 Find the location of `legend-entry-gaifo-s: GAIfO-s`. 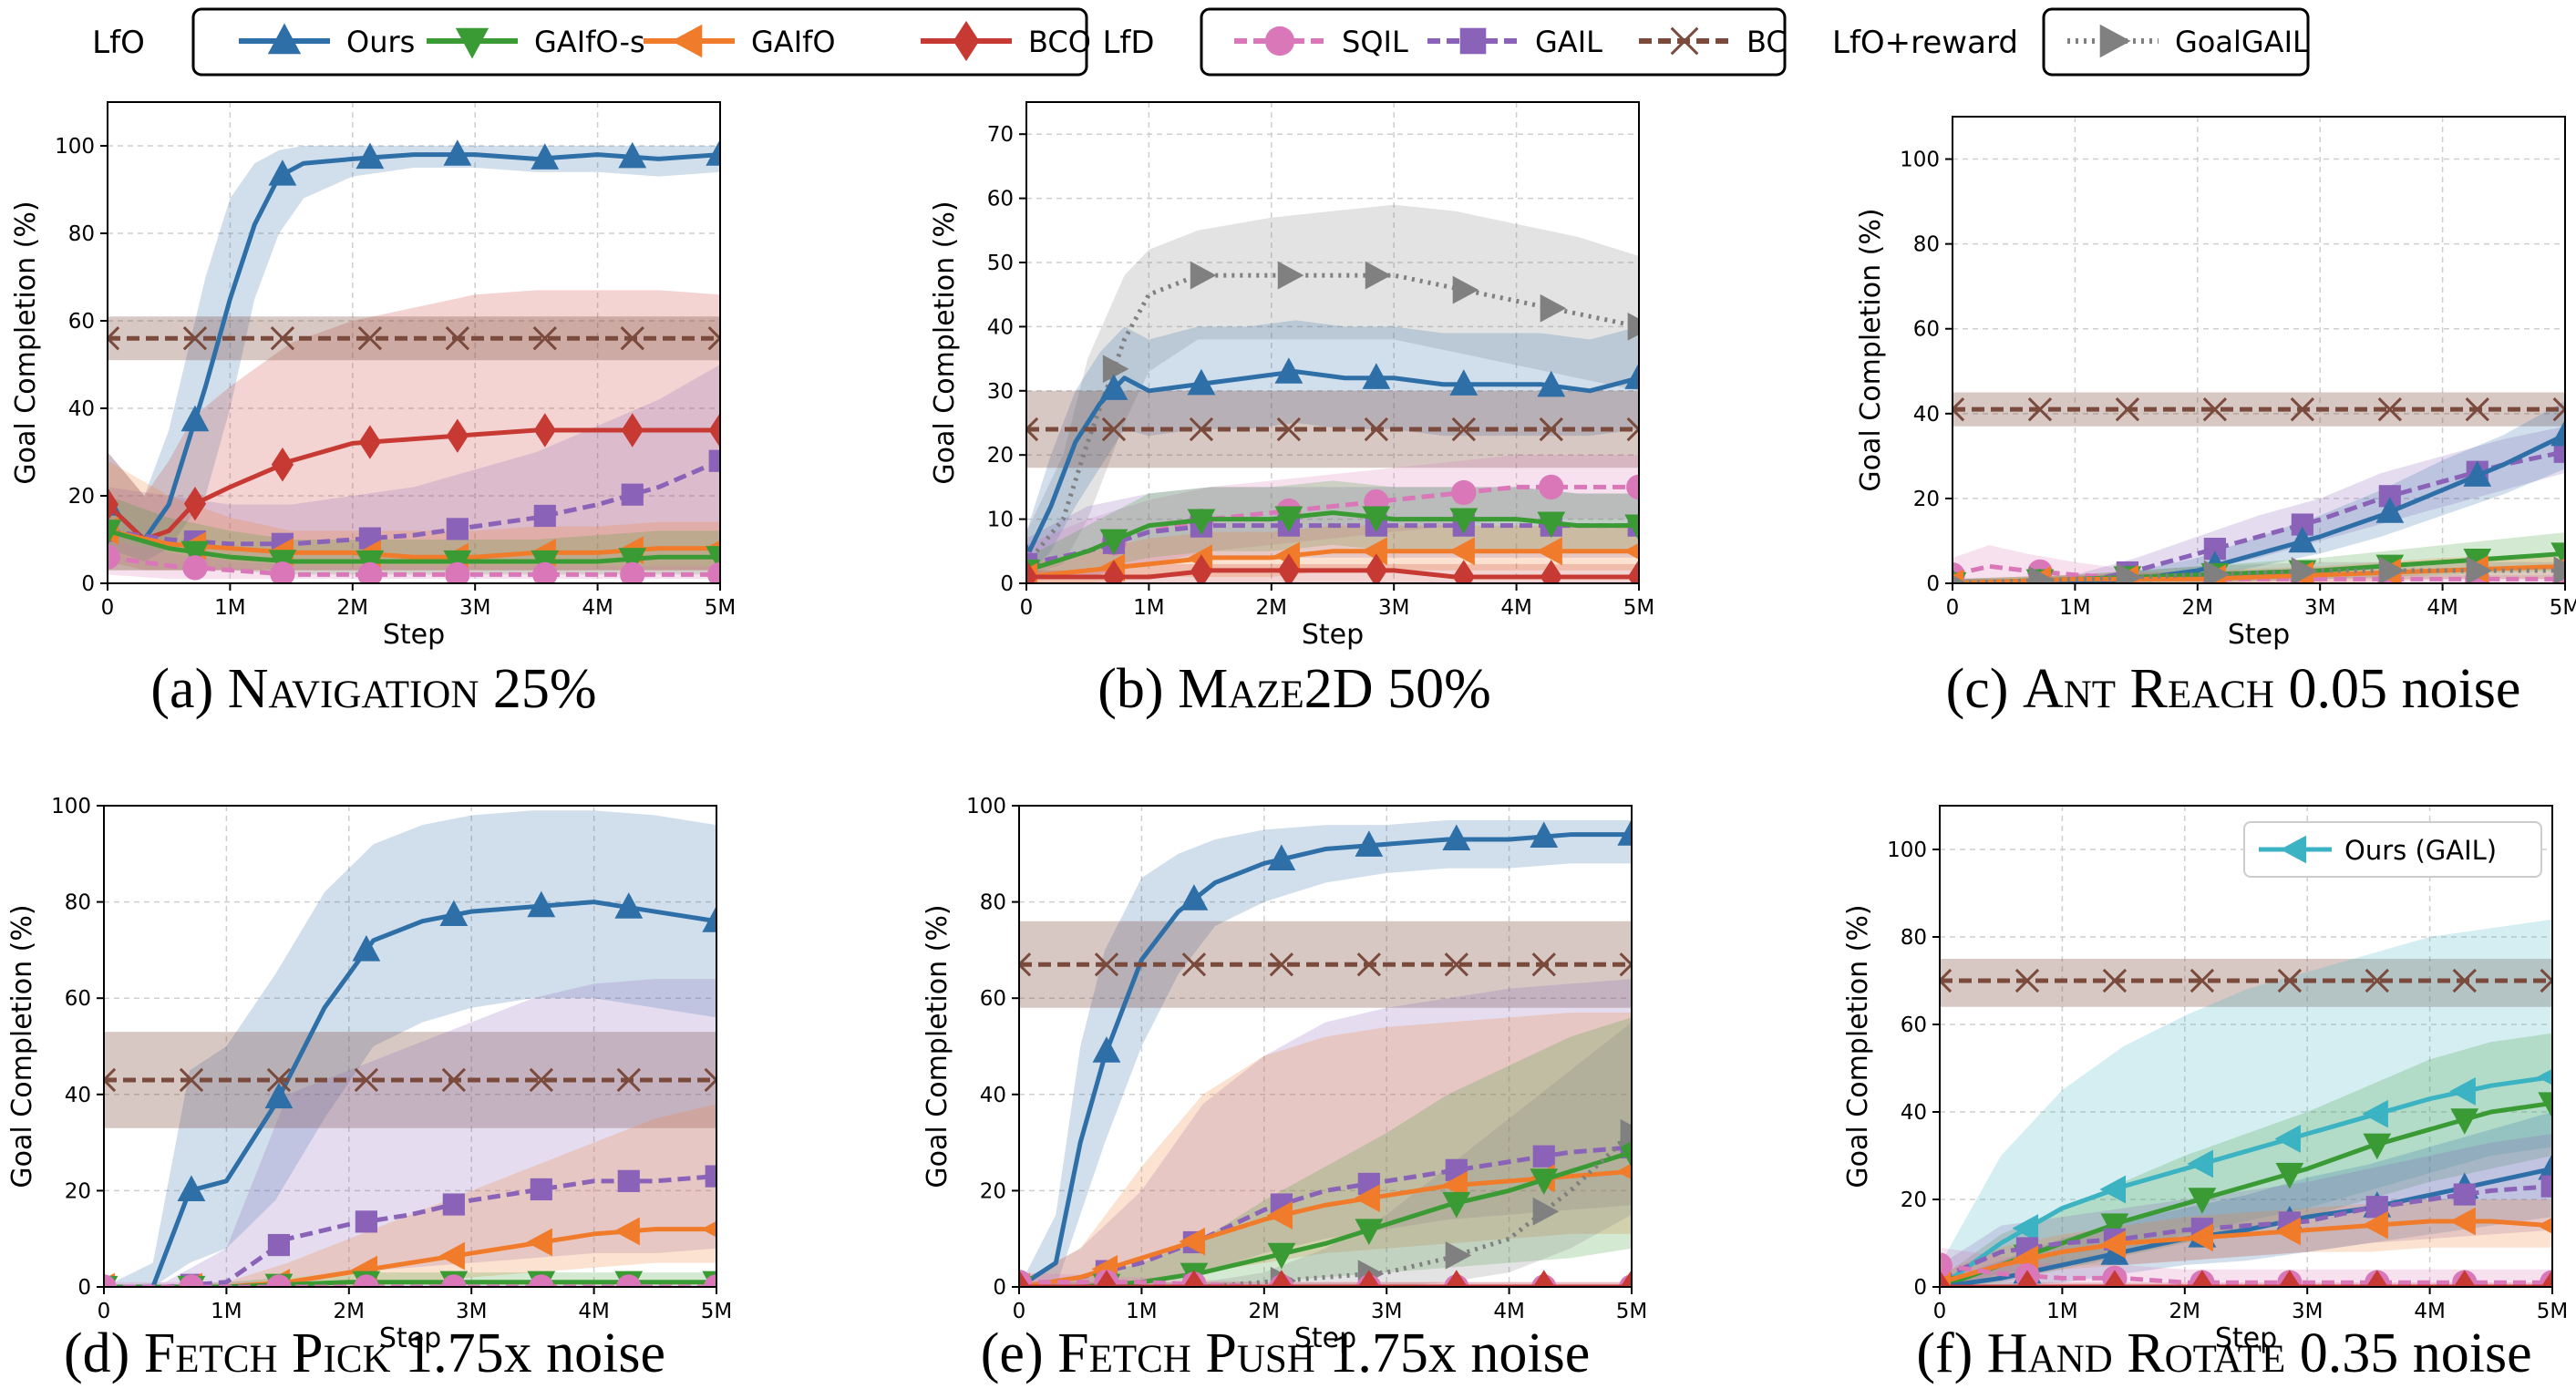

legend-entry-gaifo-s: GAIfO-s is located at coordinates (536, 42).